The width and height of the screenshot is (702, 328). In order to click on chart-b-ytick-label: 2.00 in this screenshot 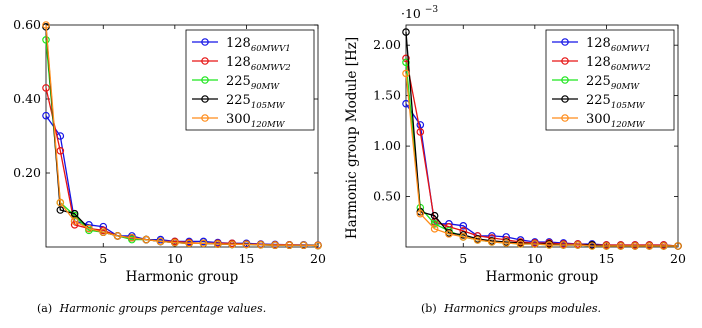, I will do `click(387, 44)`.